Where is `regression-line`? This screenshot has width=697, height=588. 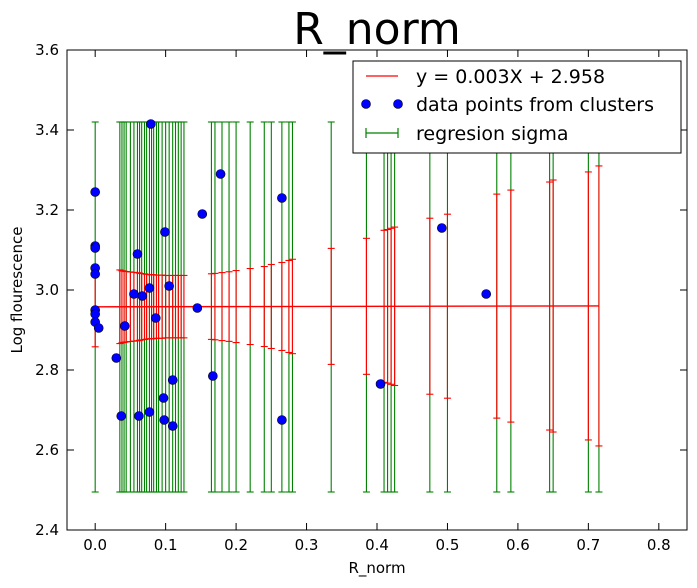
regression-line is located at coordinates (347, 306).